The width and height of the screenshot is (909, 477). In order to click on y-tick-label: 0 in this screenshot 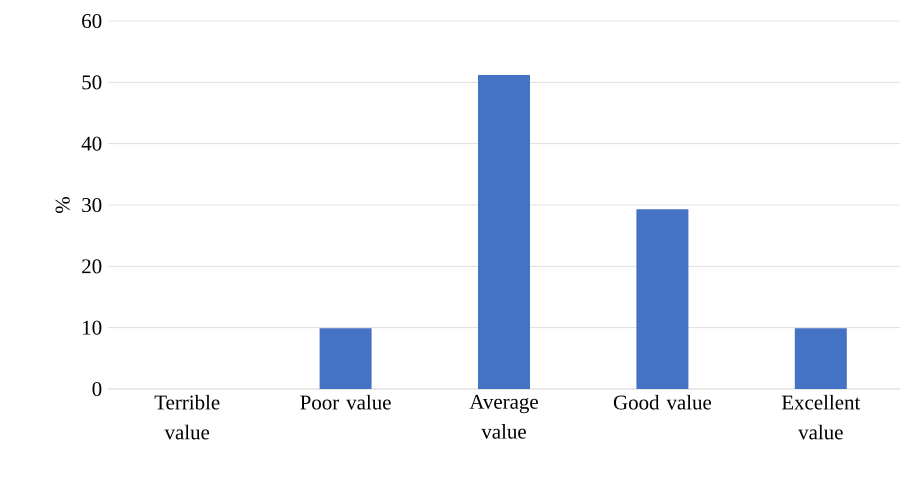, I will do `click(97, 389)`.